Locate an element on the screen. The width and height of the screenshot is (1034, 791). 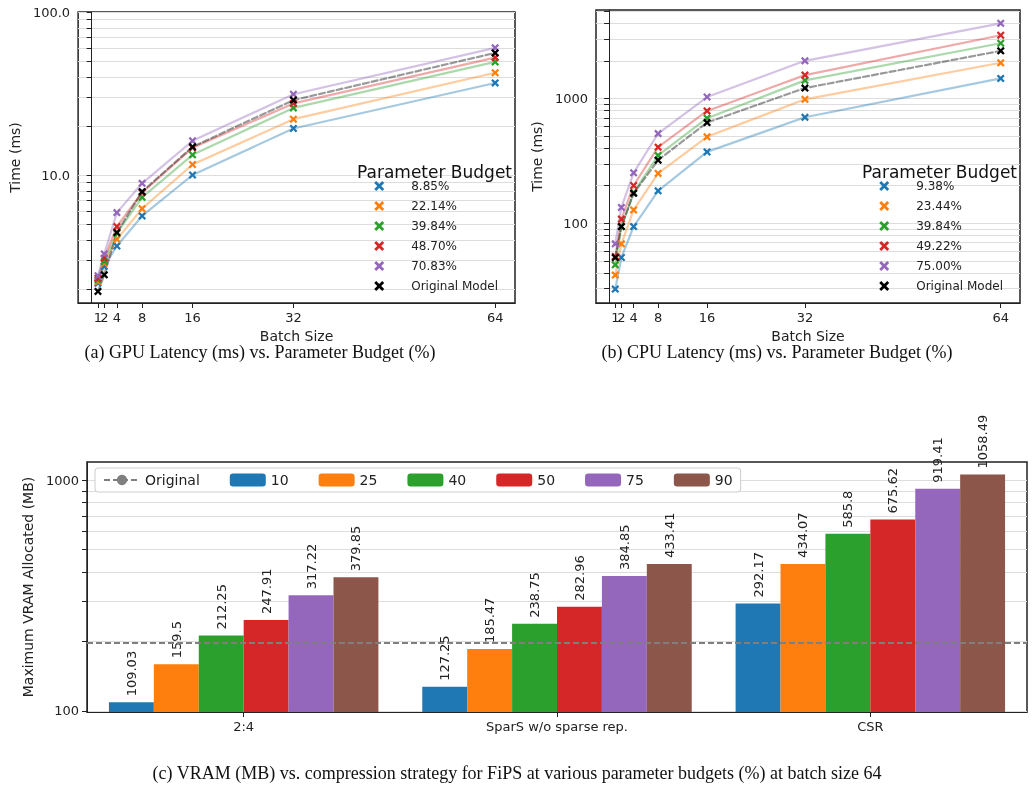
data-label: 212.25 is located at coordinates (221, 607).